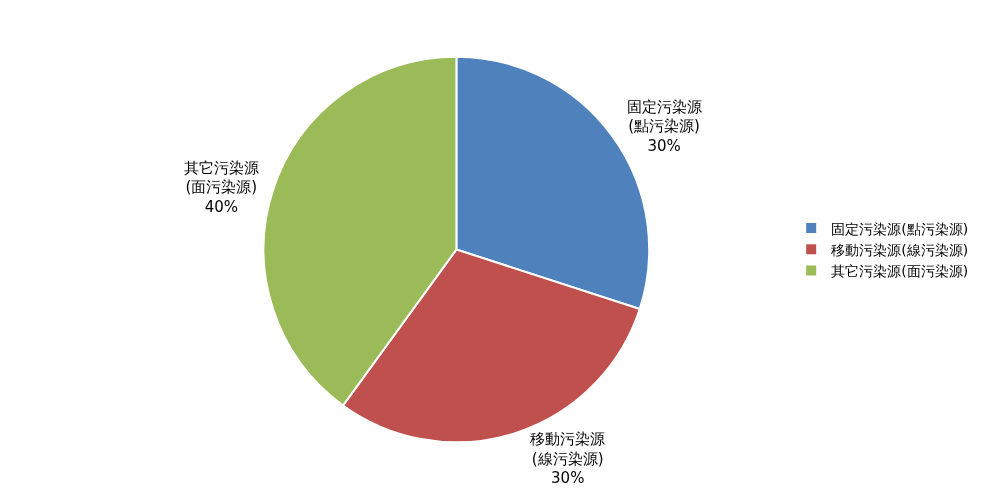 The width and height of the screenshot is (1005, 499). Describe the element at coordinates (900, 270) in the screenshot. I see `legend-label: 其它污染源(面污染源)` at that location.